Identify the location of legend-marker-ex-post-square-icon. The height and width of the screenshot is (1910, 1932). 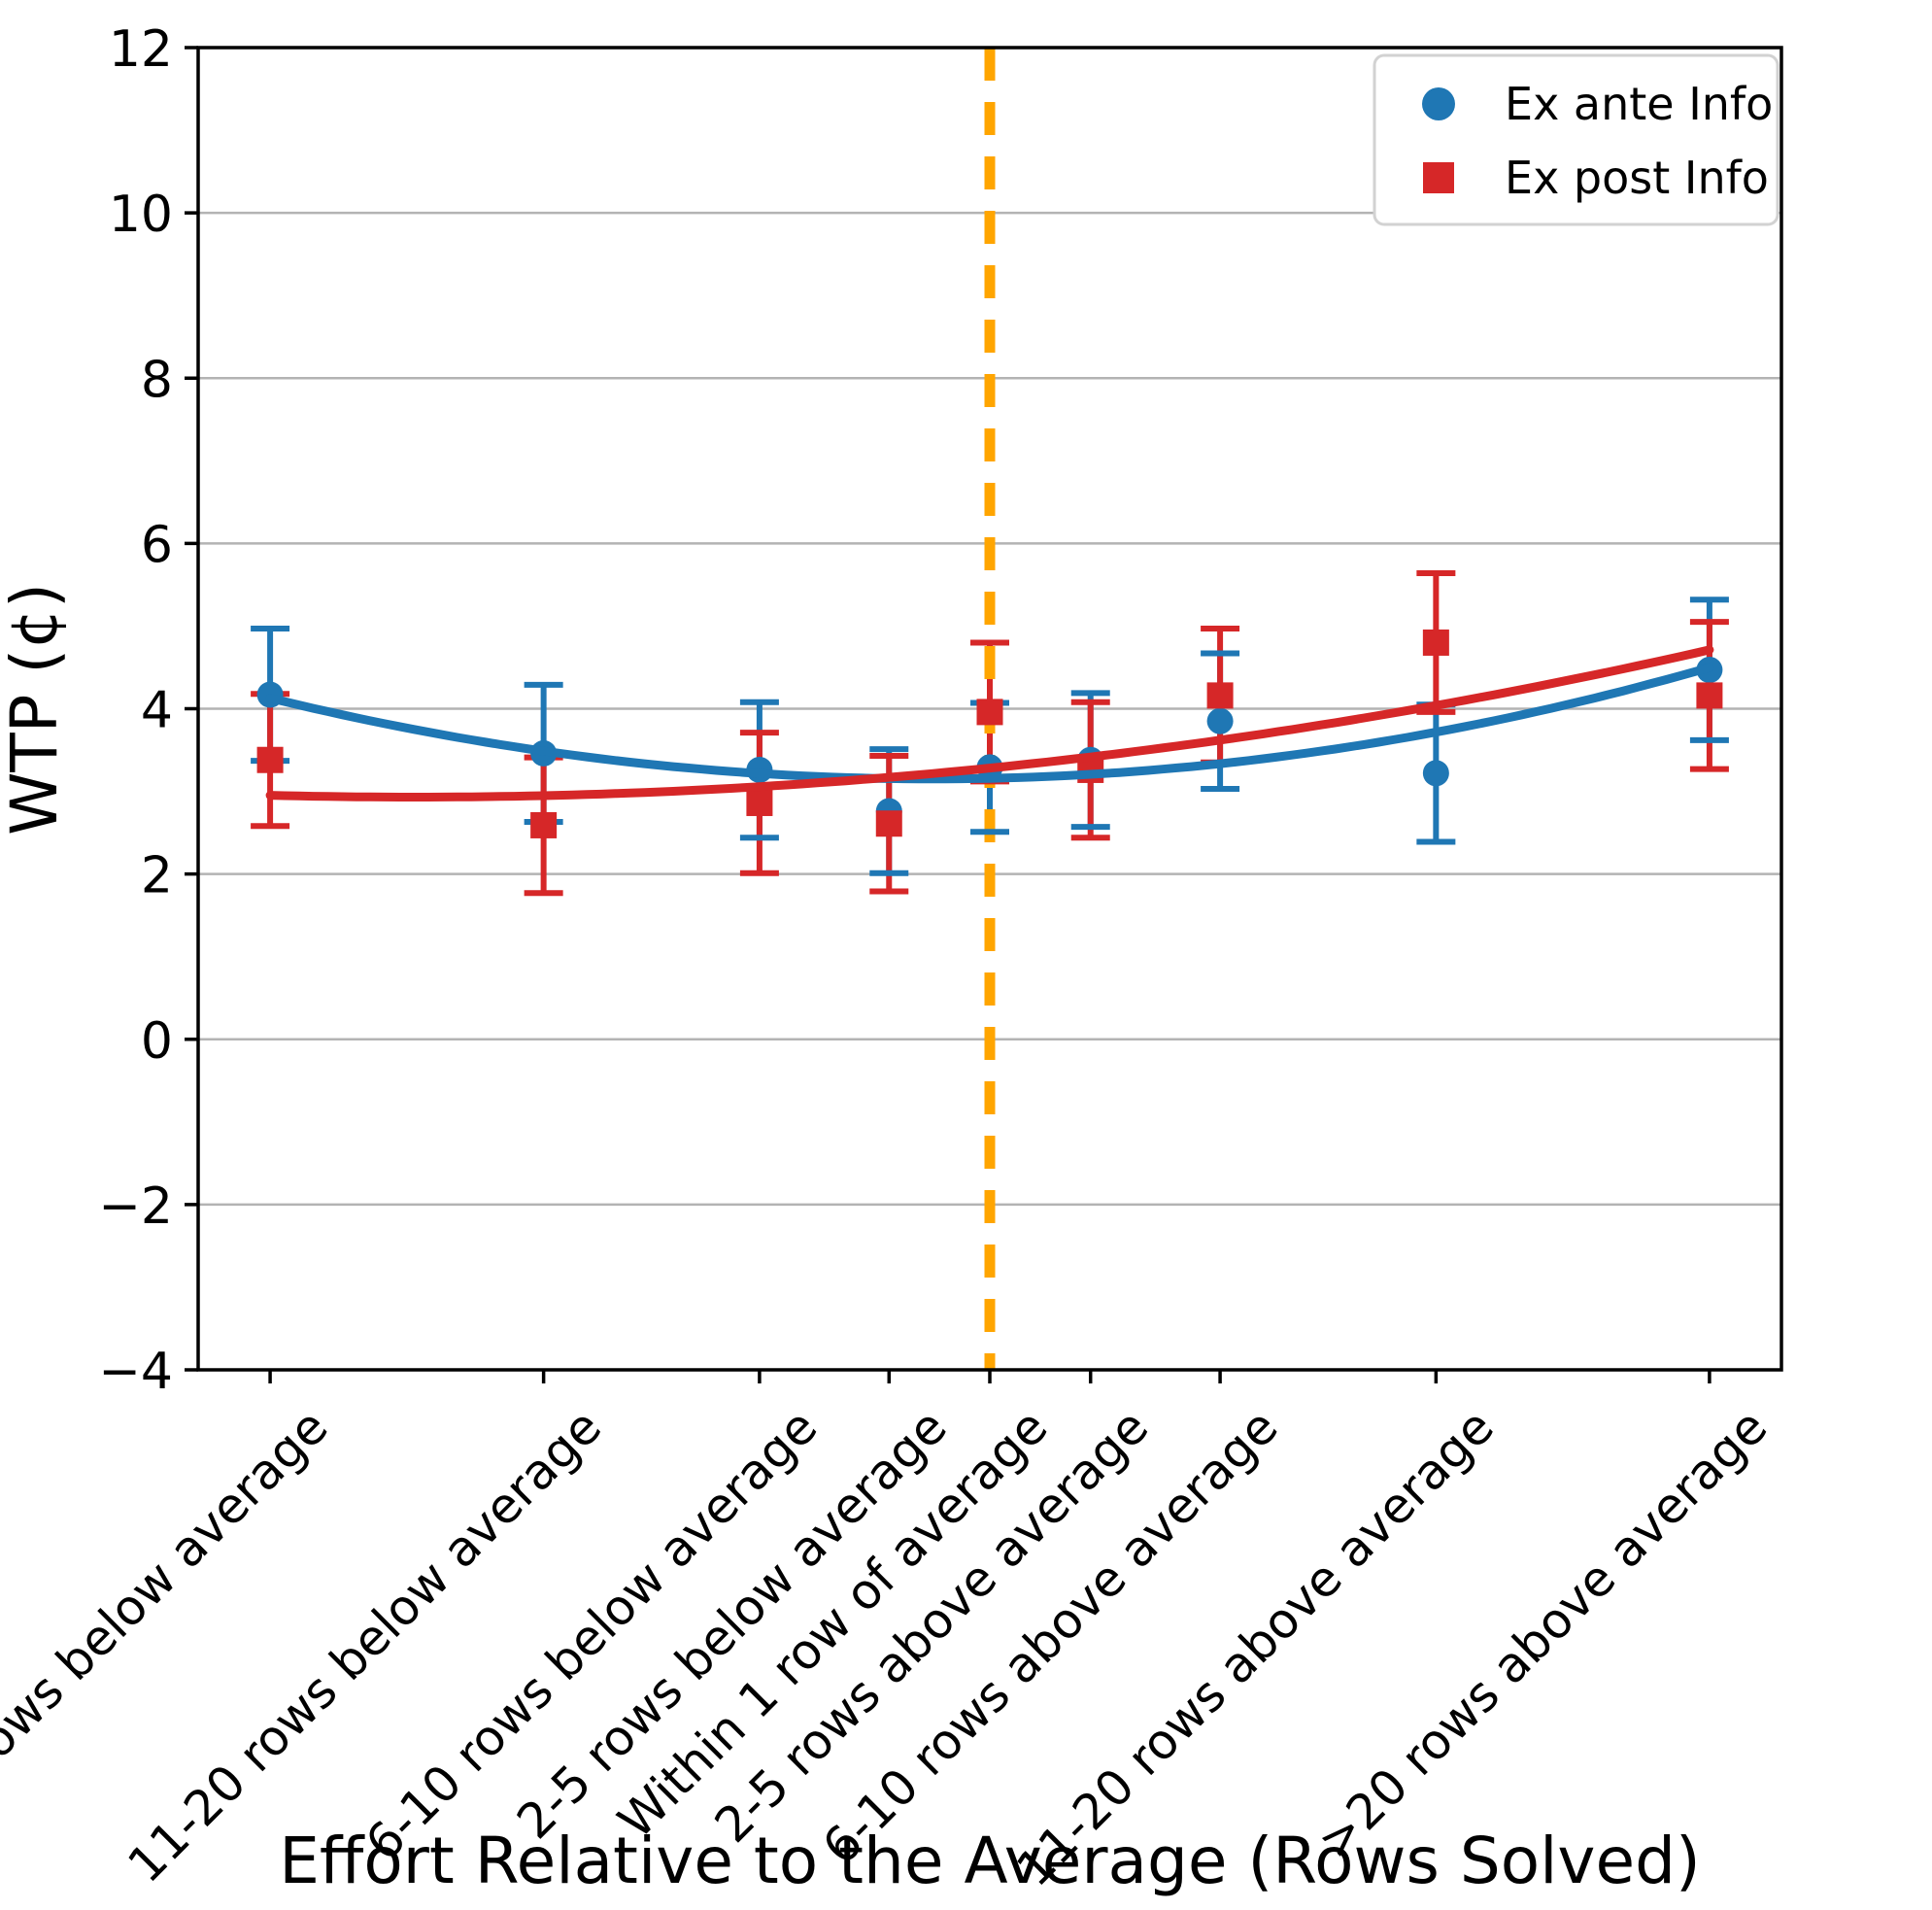
(1438, 177).